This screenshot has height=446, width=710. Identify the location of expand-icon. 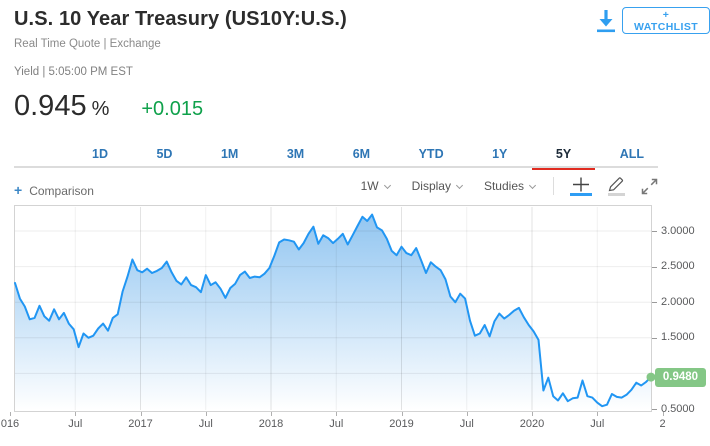
(649, 186).